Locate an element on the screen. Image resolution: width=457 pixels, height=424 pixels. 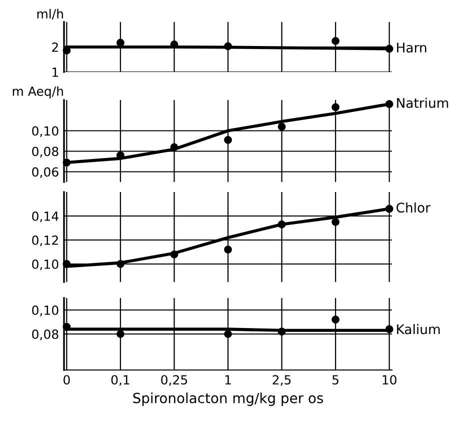
series-label: Chlor is located at coordinates (413, 207).